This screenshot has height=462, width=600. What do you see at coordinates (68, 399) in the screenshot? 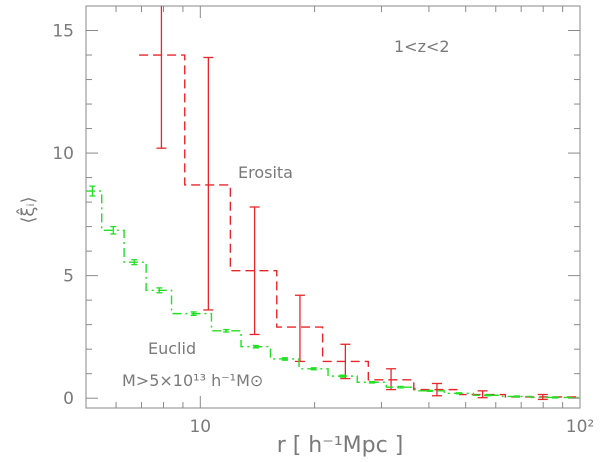
I see `y-tick-label: 0` at bounding box center [68, 399].